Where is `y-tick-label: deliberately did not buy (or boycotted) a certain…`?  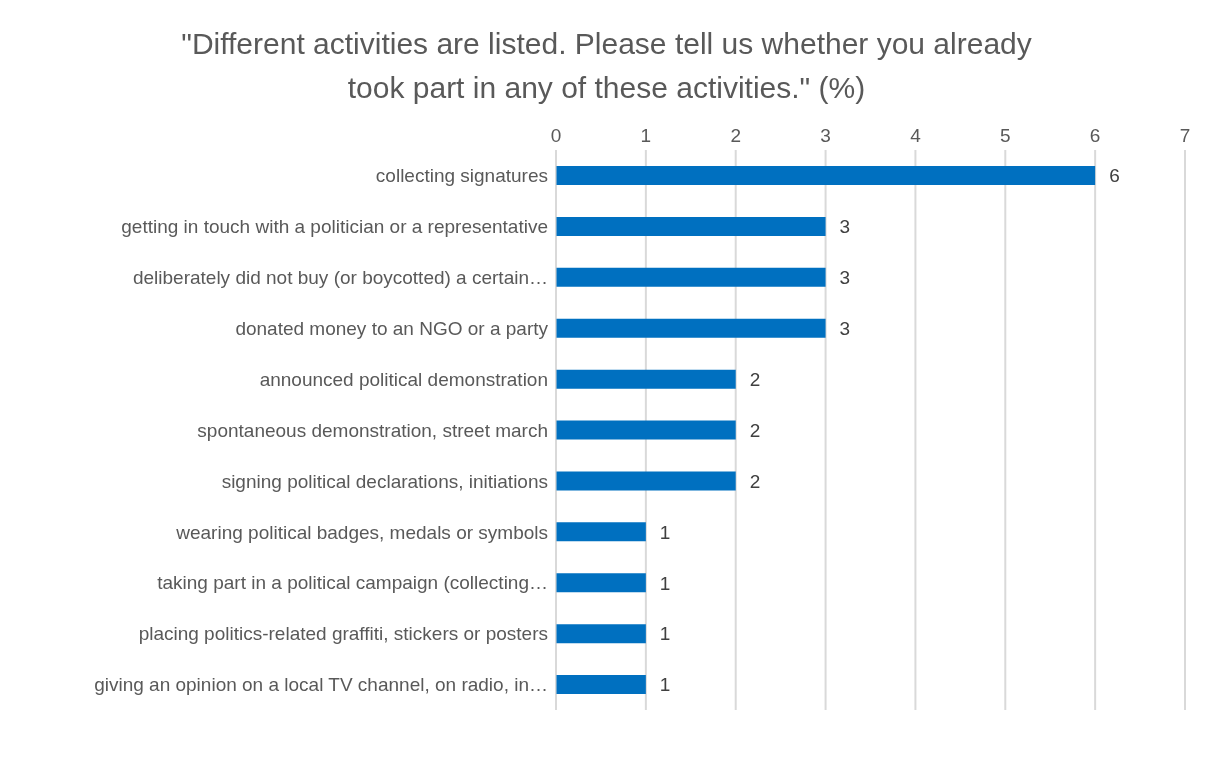 y-tick-label: deliberately did not buy (or boycotted) a certain… is located at coordinates (340, 278).